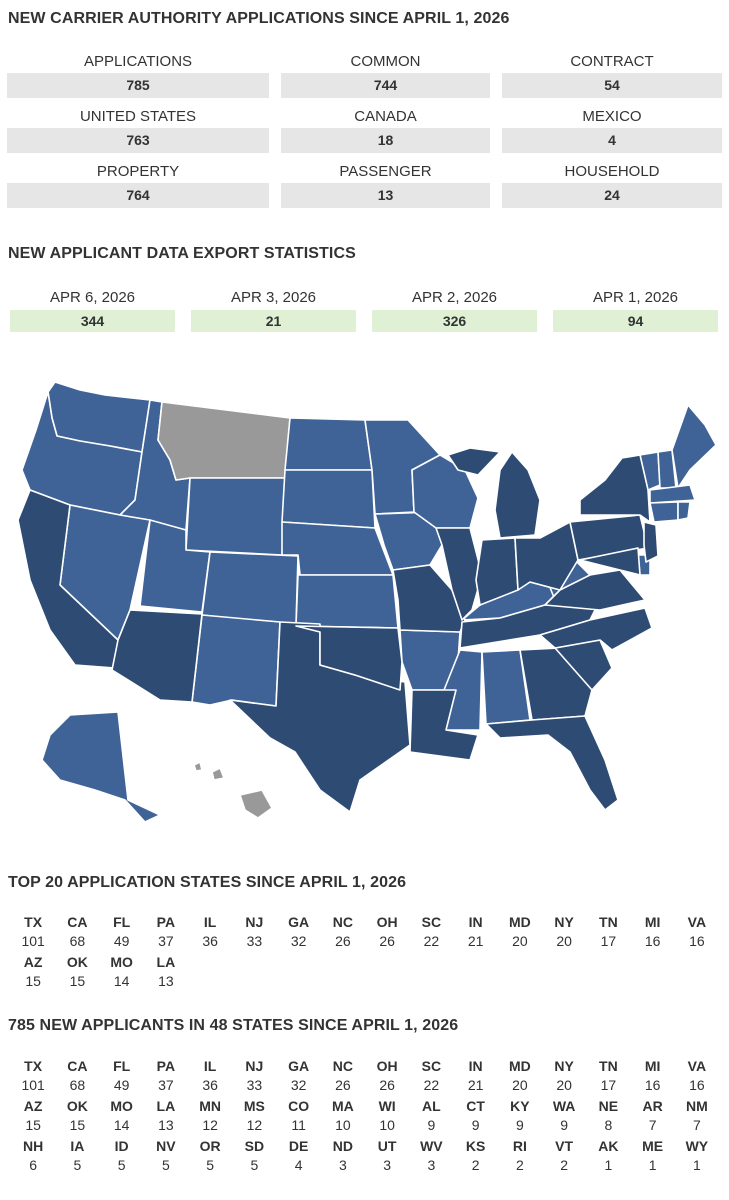 This screenshot has height=1200, width=729. I want to click on state-cell: UT 3, so click(387, 1156).